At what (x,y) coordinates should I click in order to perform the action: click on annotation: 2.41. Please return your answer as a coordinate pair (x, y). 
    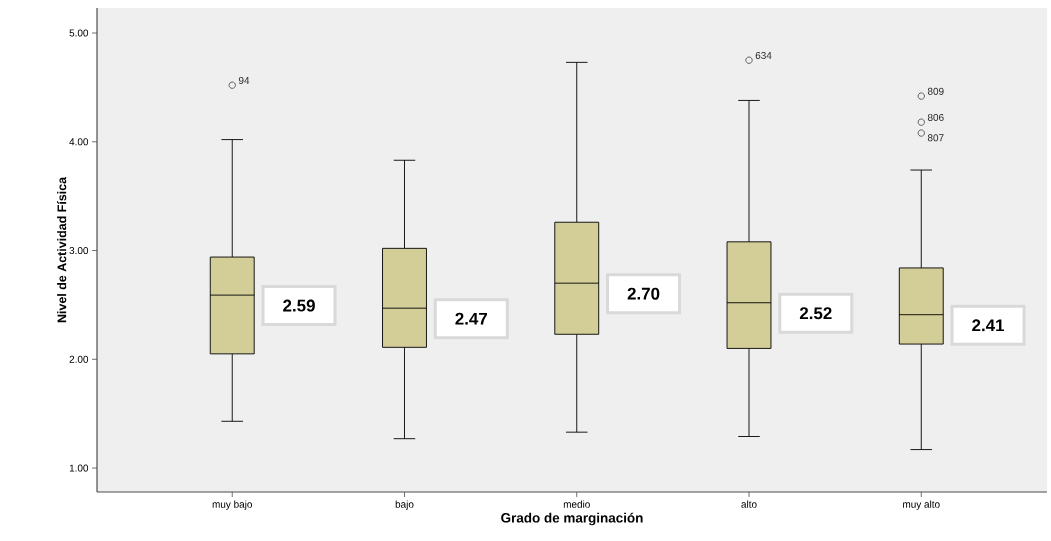
    Looking at the image, I should click on (988, 325).